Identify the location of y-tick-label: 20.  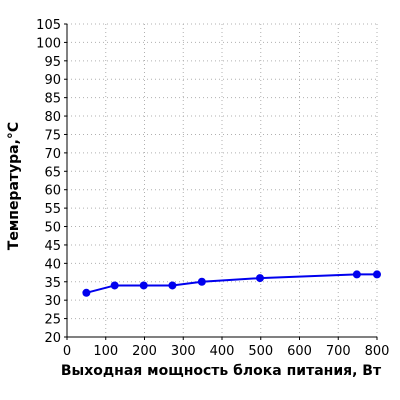
(52, 338).